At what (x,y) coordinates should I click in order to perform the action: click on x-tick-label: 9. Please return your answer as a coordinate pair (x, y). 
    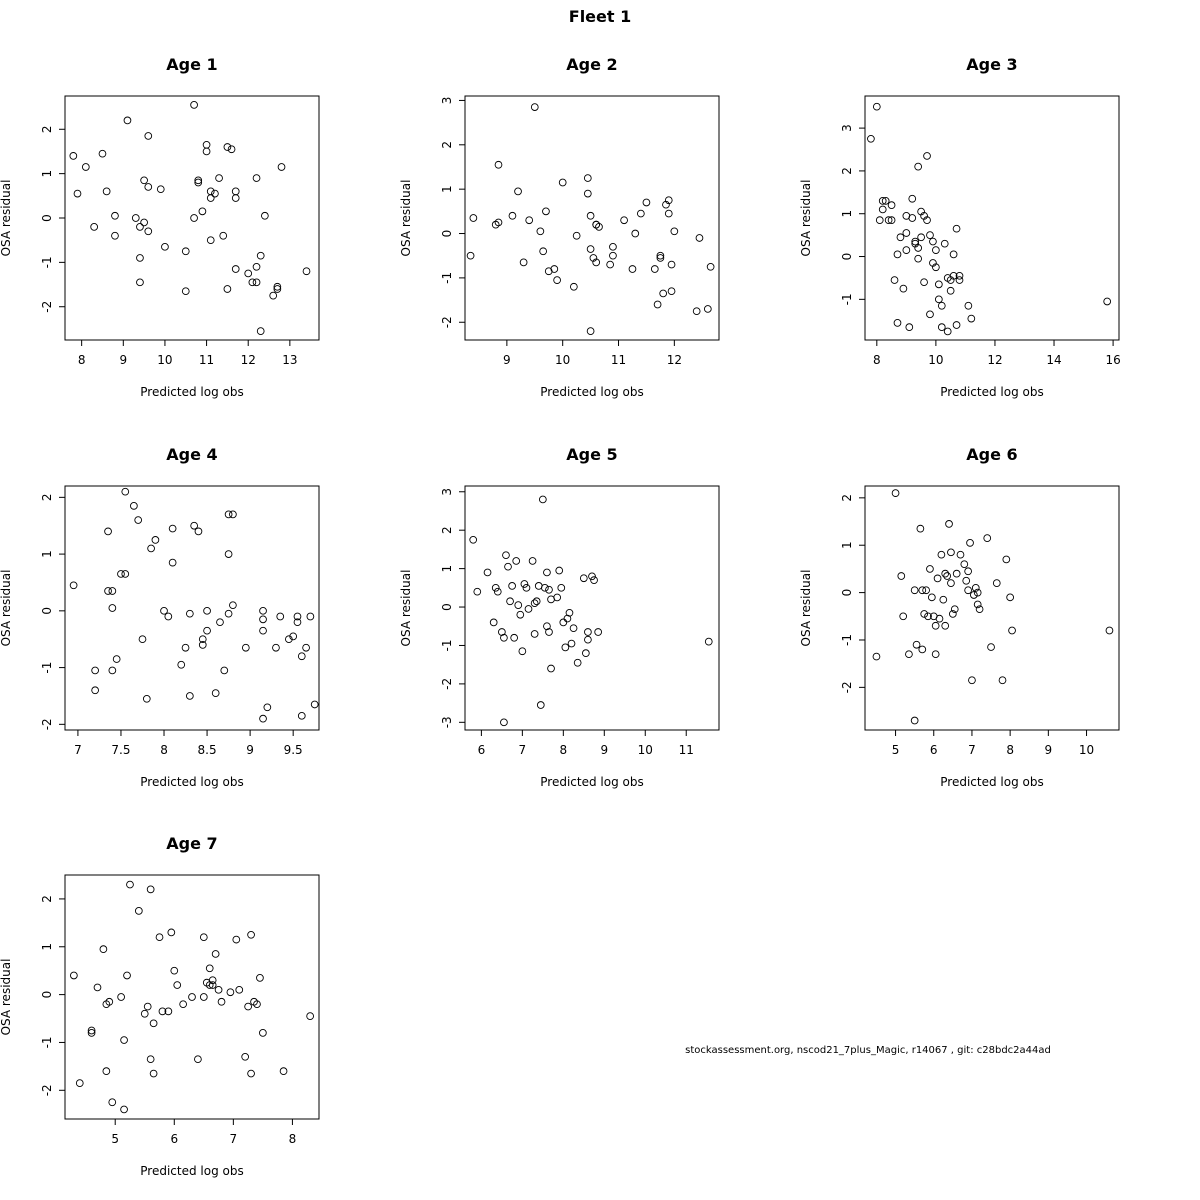
    Looking at the image, I should click on (250, 750).